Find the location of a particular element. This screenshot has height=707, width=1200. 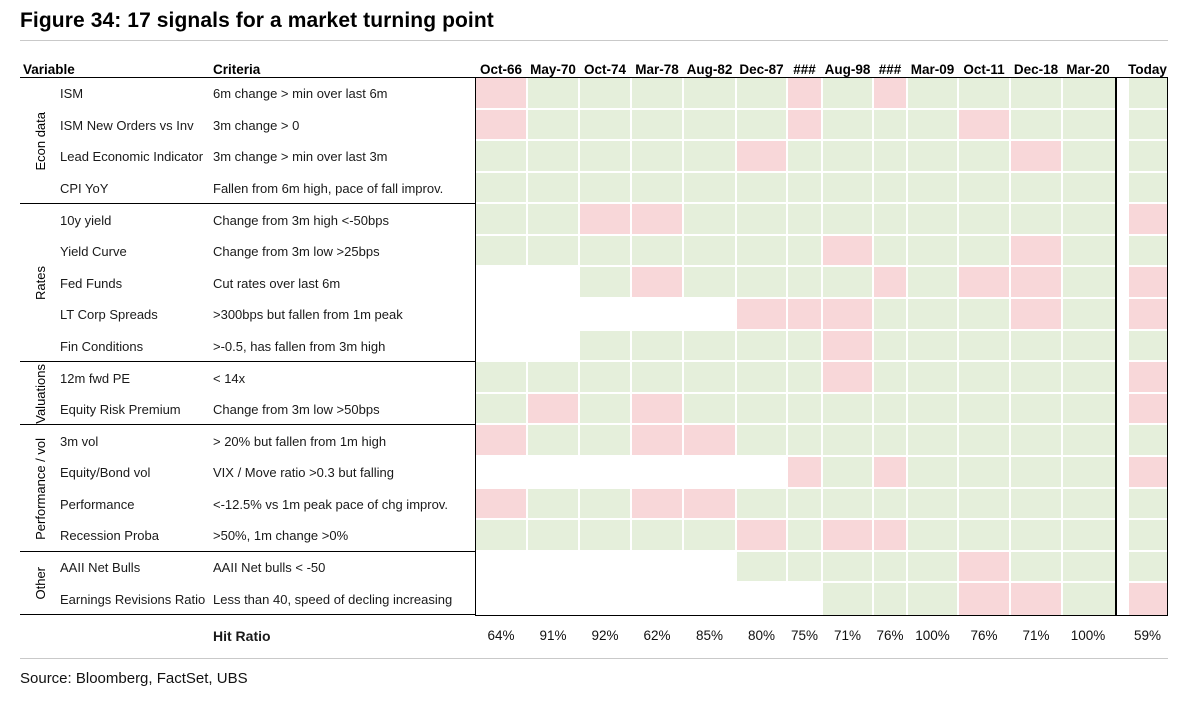

group-label: Performance / vol is located at coordinates (40, 488).